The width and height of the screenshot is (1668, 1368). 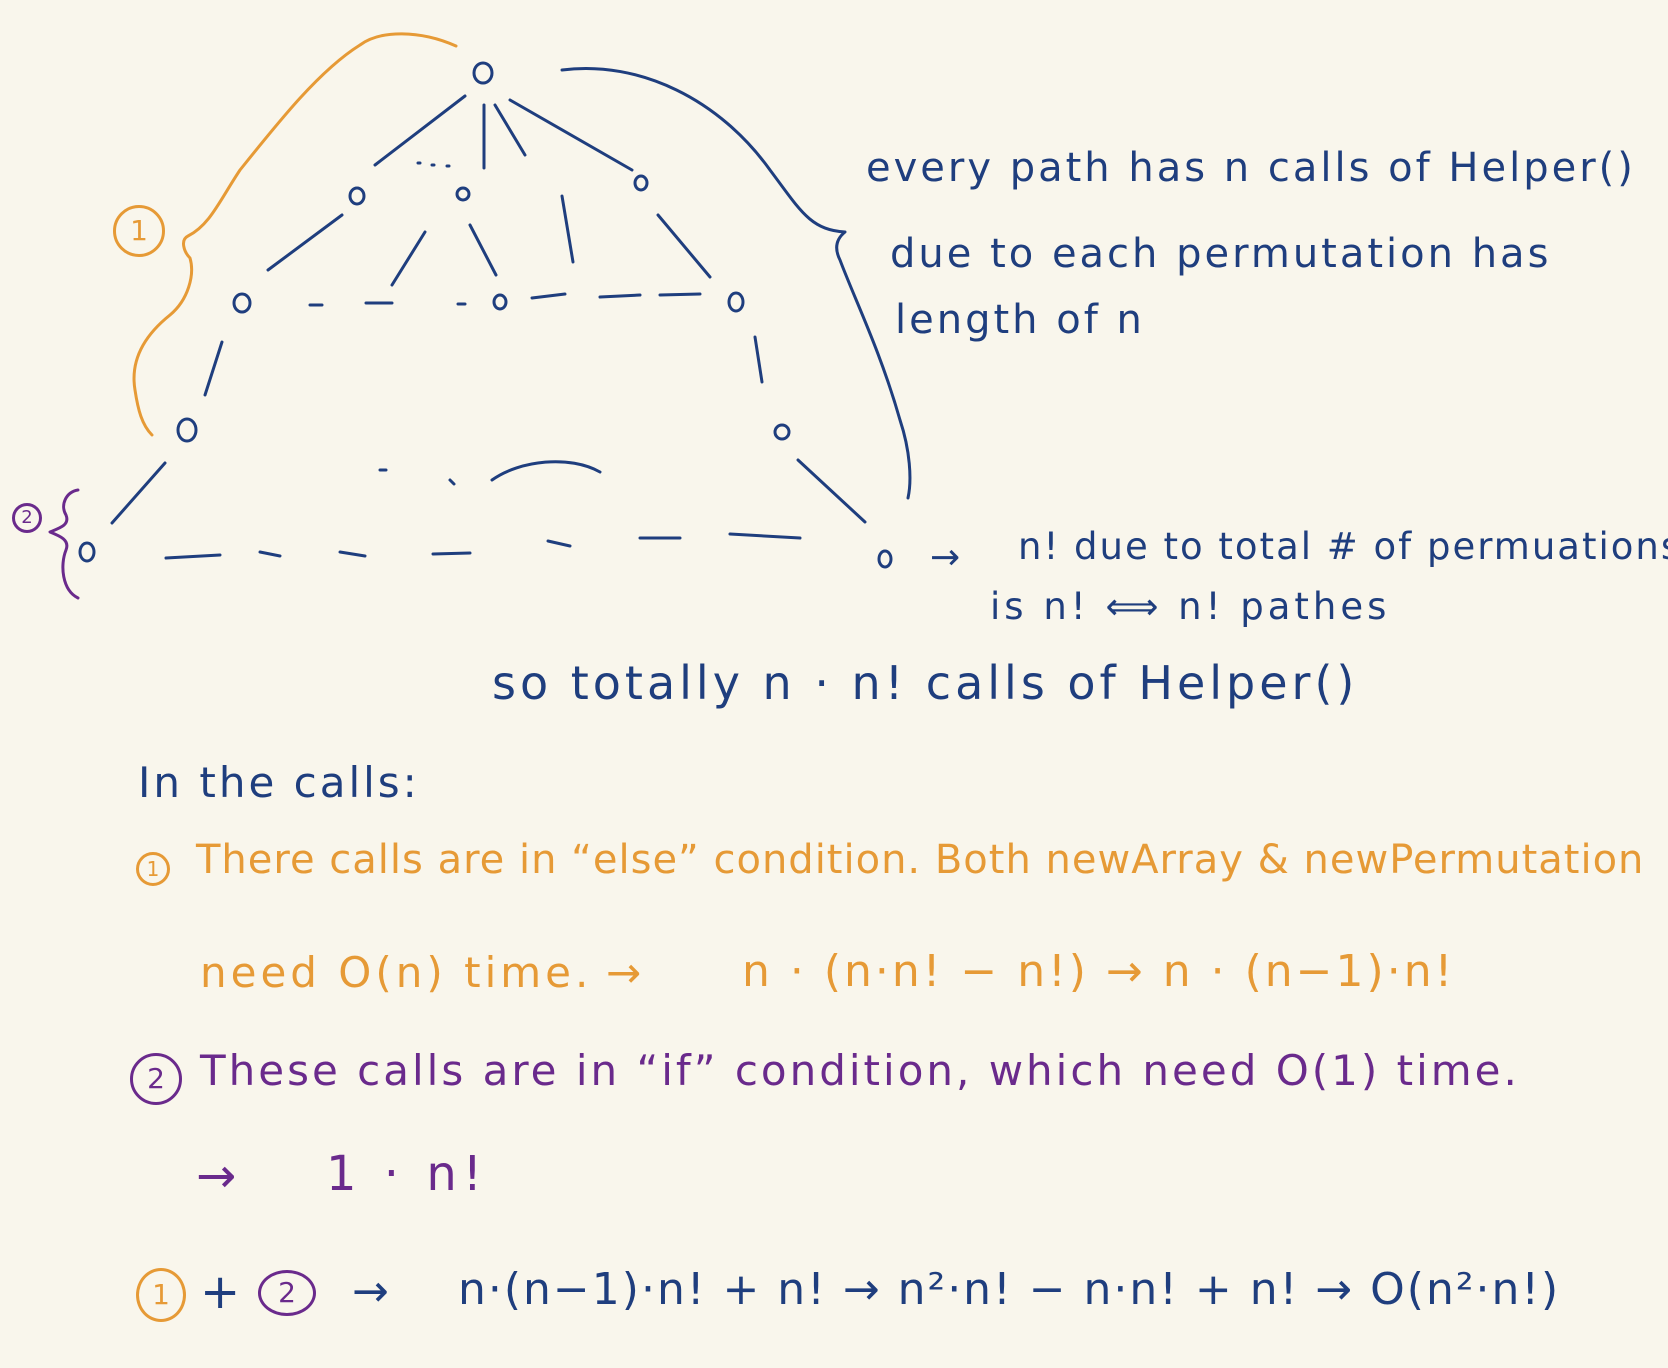 I want to click on item2-arrow: →, so click(x=218, y=1176).